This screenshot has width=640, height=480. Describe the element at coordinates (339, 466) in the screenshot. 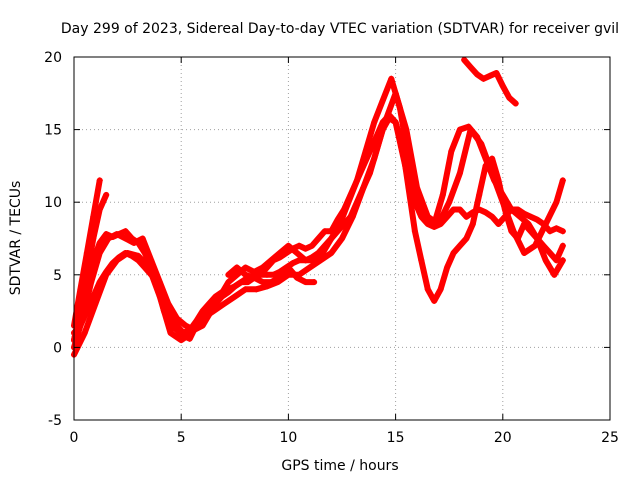

I see `x-axis-label: GPS time / hours` at that location.